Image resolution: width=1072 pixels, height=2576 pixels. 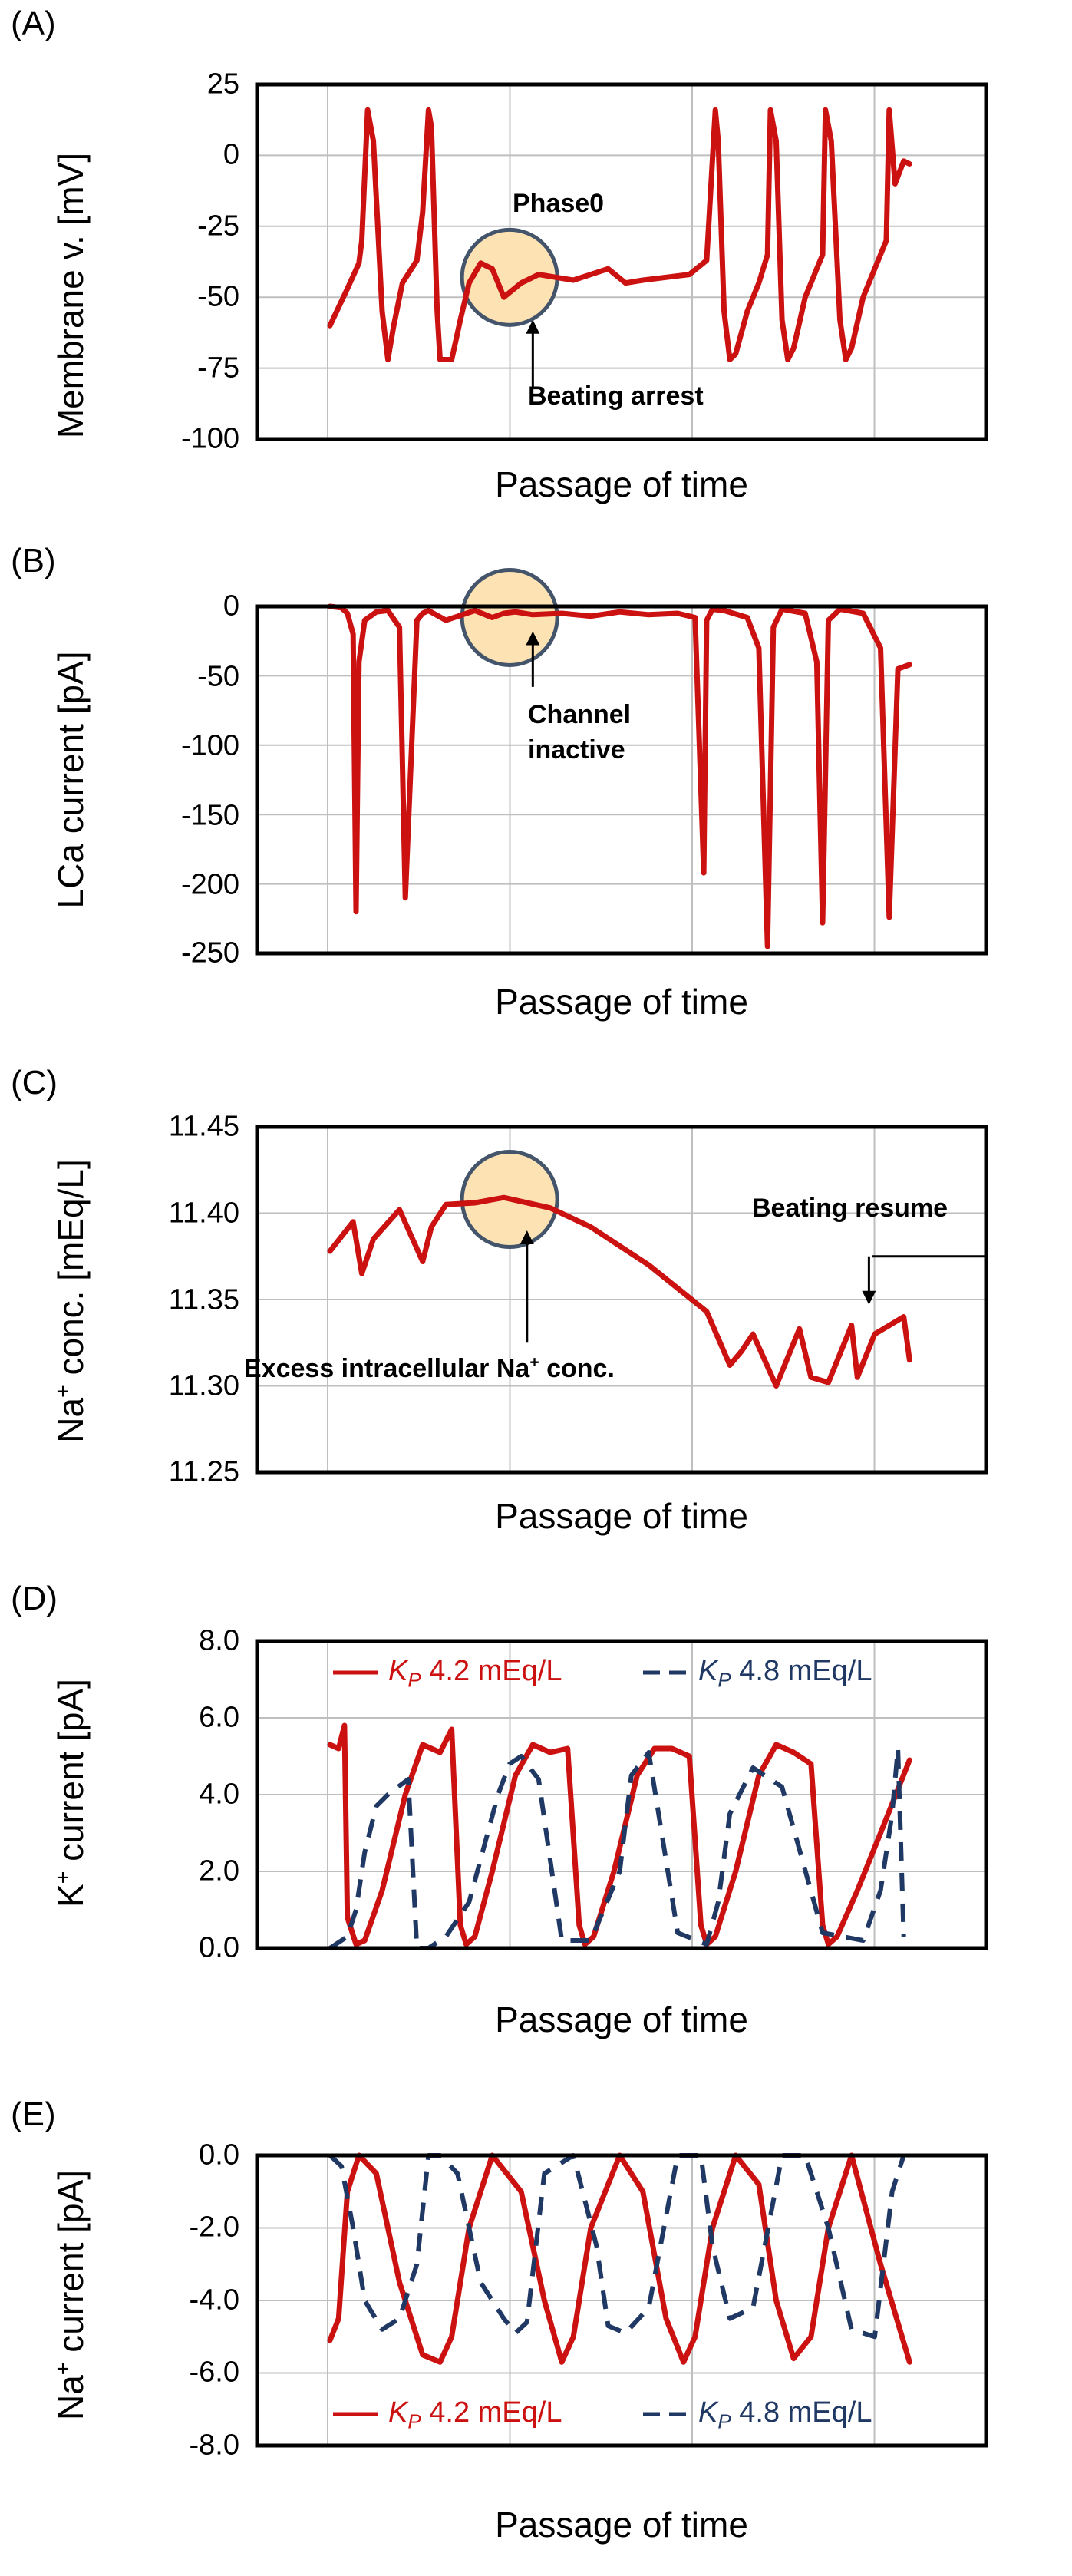 What do you see at coordinates (218, 226) in the screenshot?
I see `y-tick-label: -25` at bounding box center [218, 226].